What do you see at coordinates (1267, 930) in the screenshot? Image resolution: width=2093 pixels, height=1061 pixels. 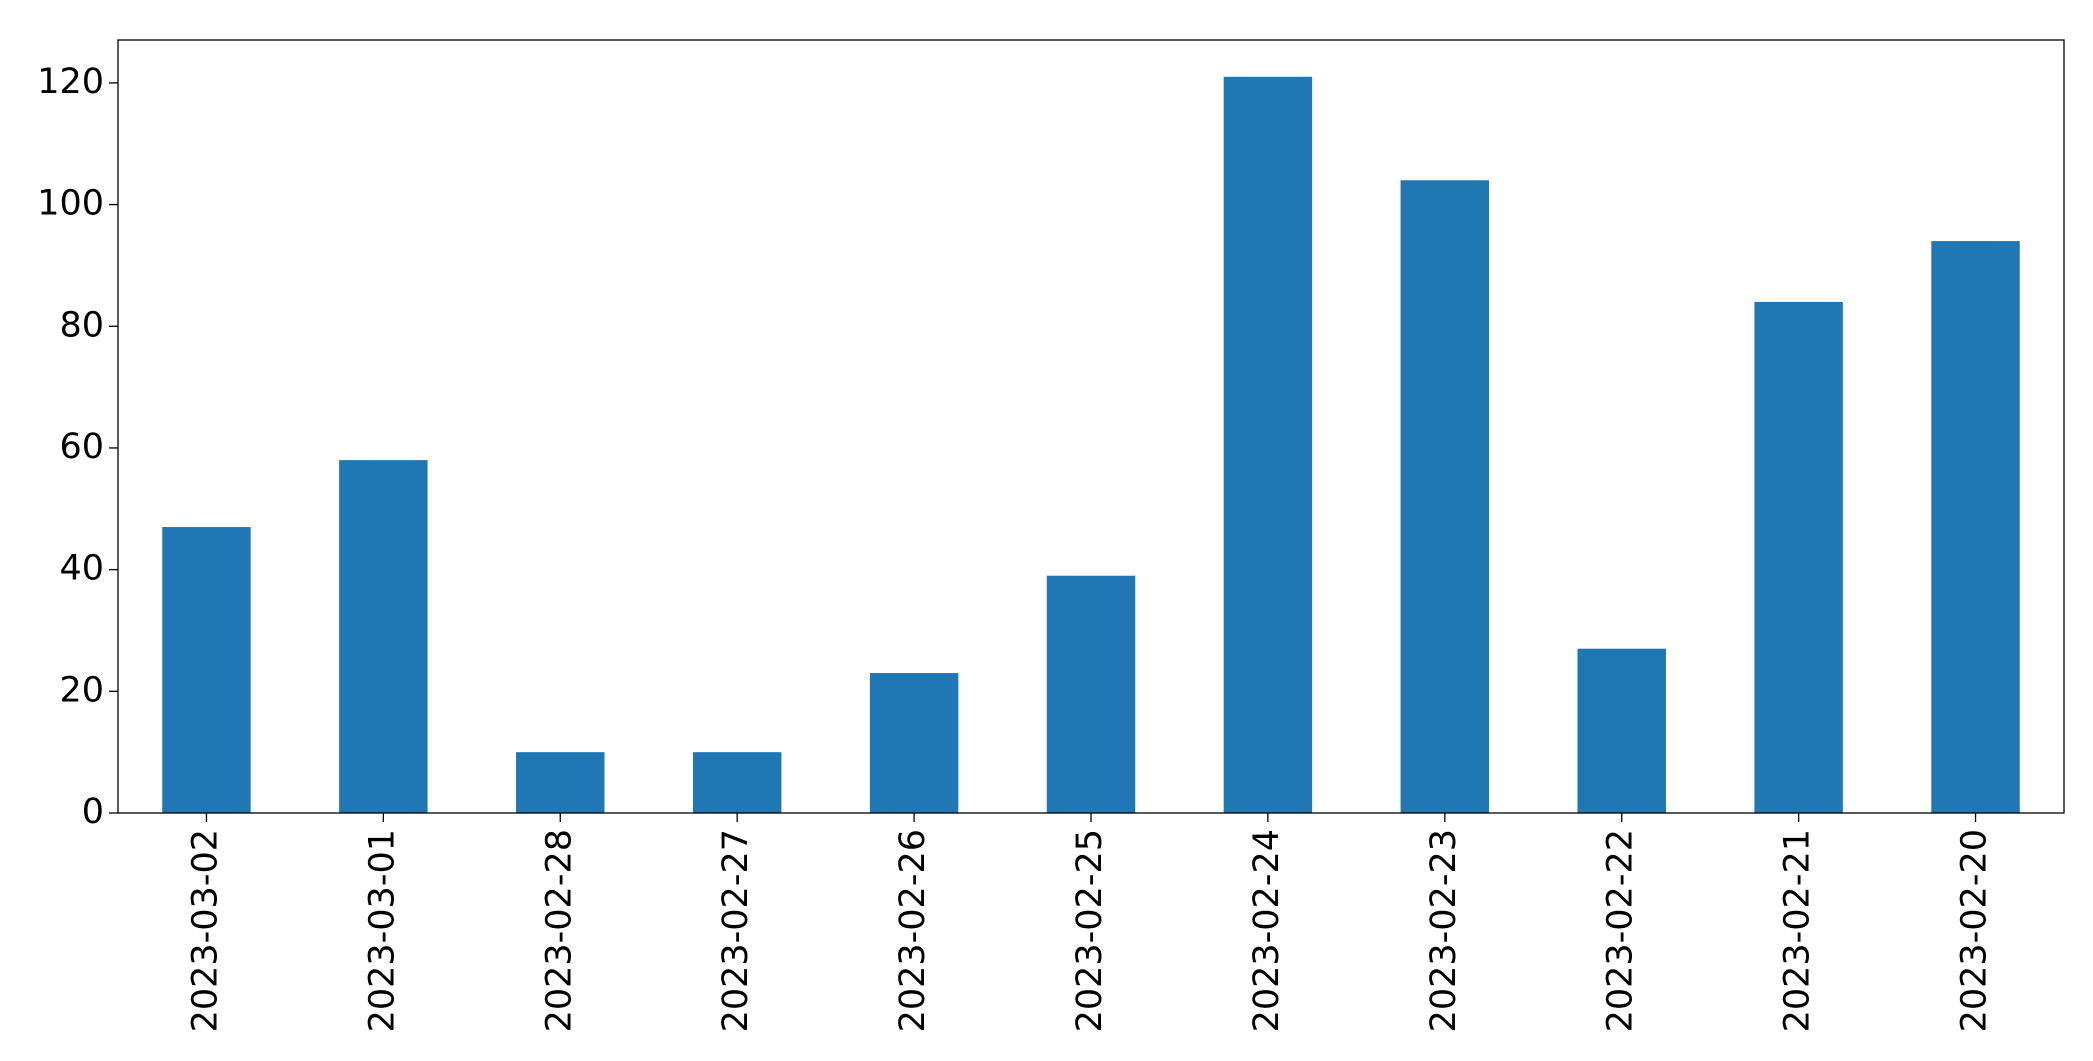 I see `x-tick-label: 2023-02-24` at bounding box center [1267, 930].